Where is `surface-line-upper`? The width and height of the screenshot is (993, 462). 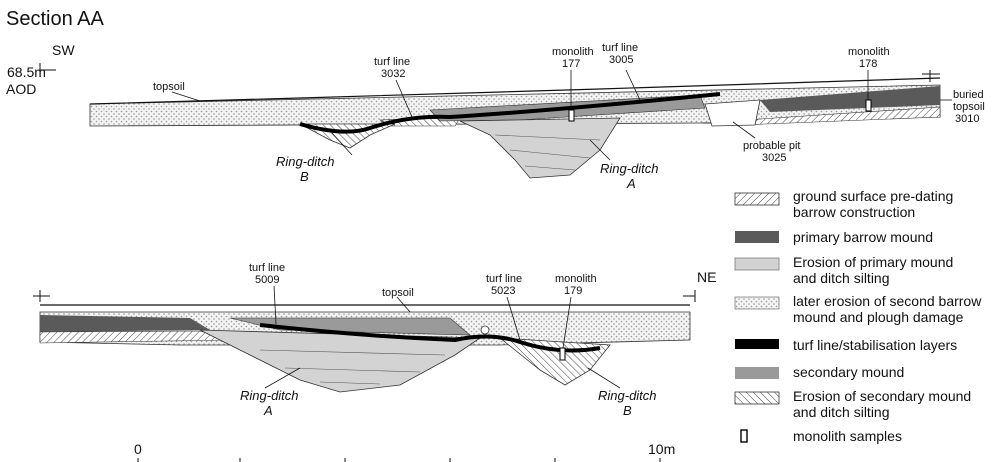 surface-line-upper is located at coordinates (515, 91).